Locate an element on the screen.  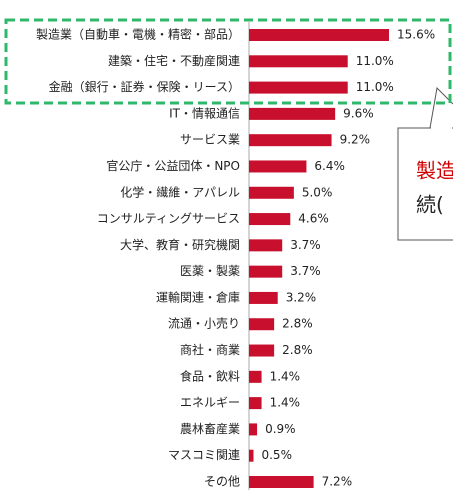
category-label: 大学、教育・研究機関 is located at coordinates (180, 244).